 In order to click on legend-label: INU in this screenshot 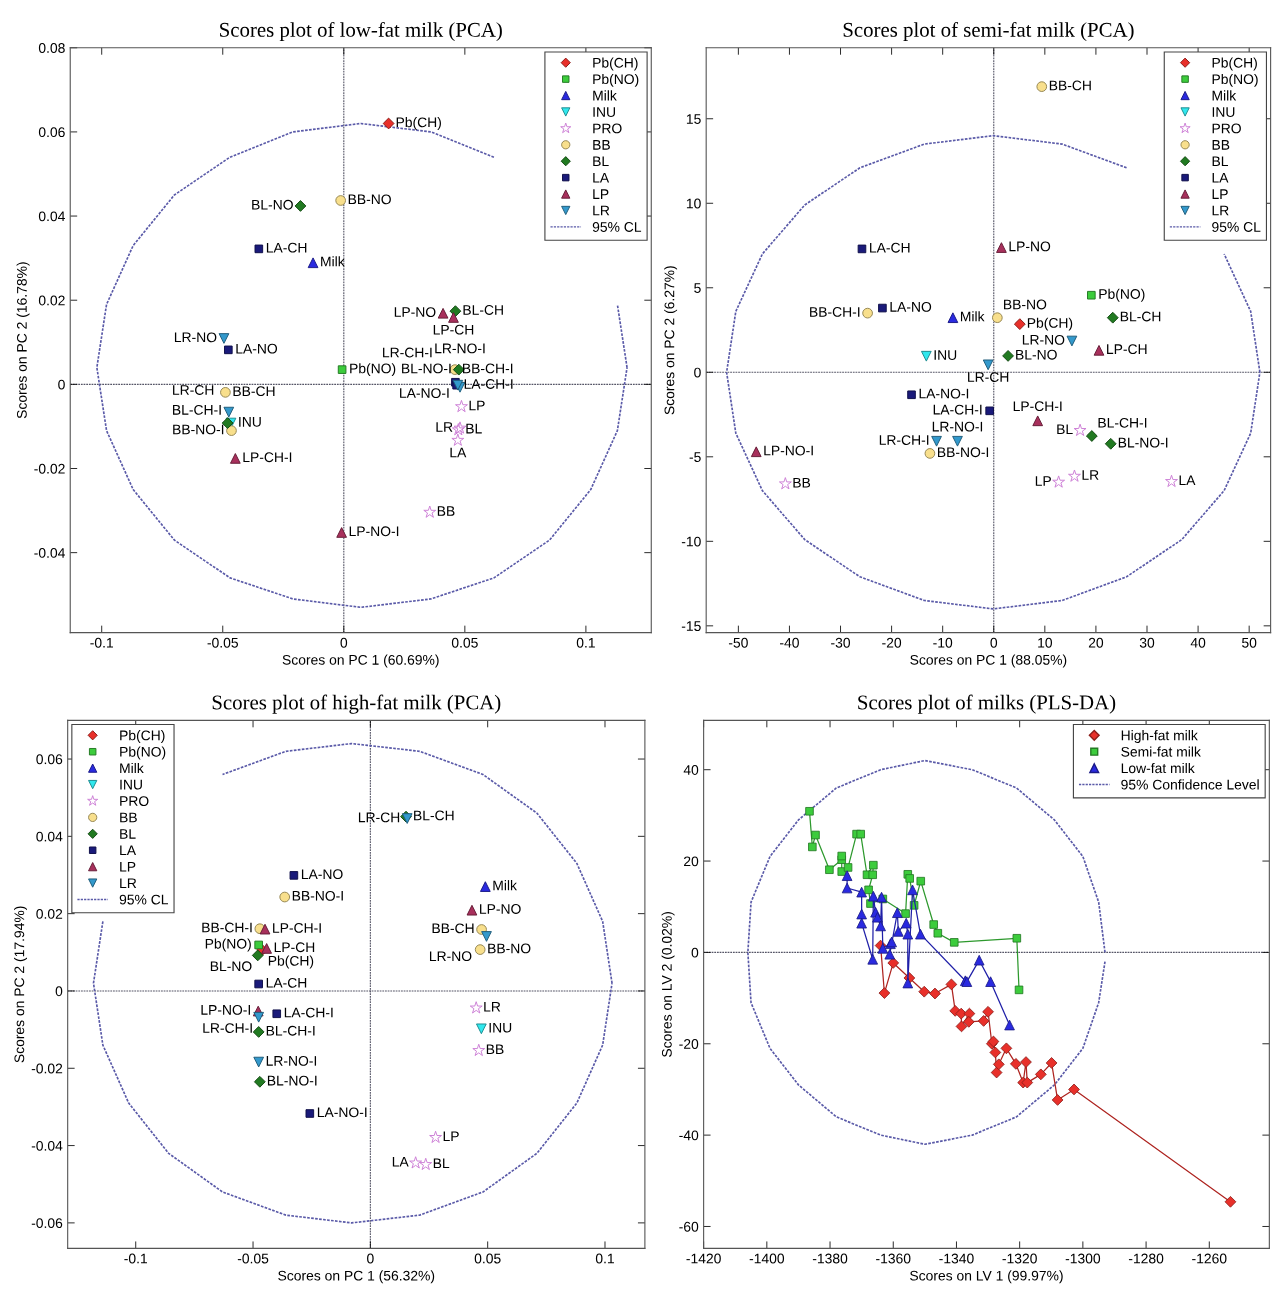, I will do `click(131, 784)`.